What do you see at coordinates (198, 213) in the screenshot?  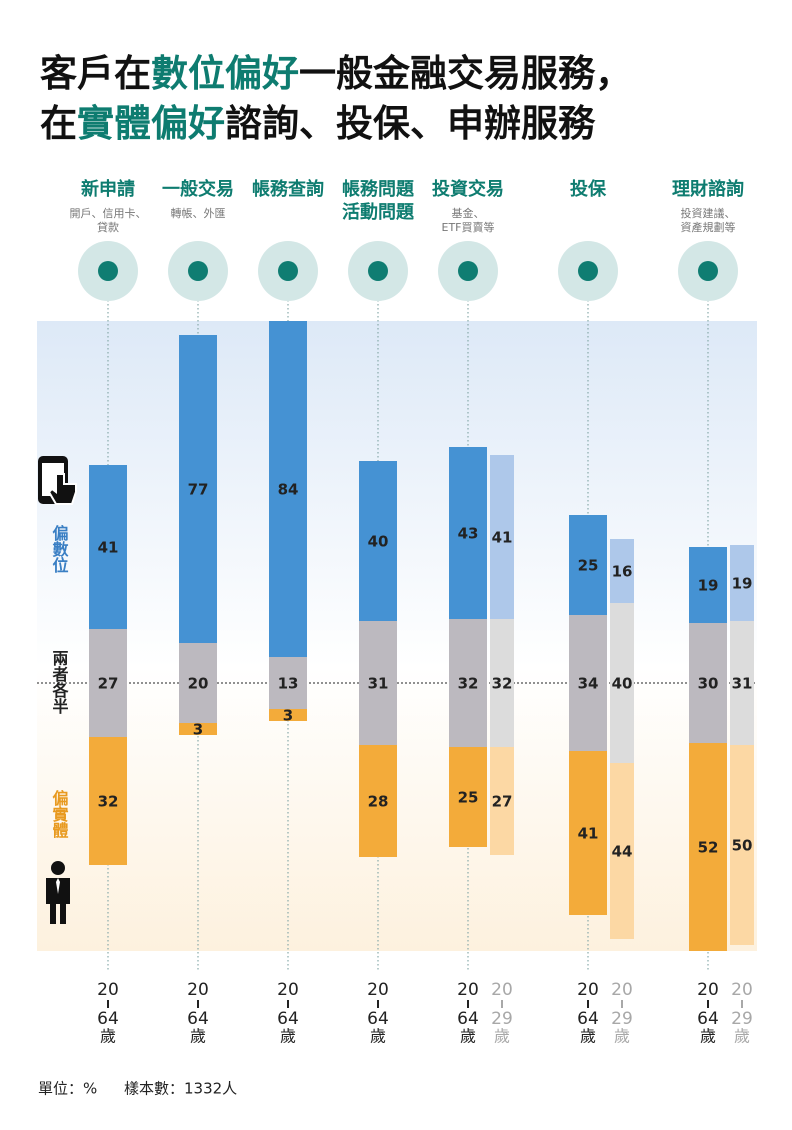 I see `category-note: 轉帳、外匯` at bounding box center [198, 213].